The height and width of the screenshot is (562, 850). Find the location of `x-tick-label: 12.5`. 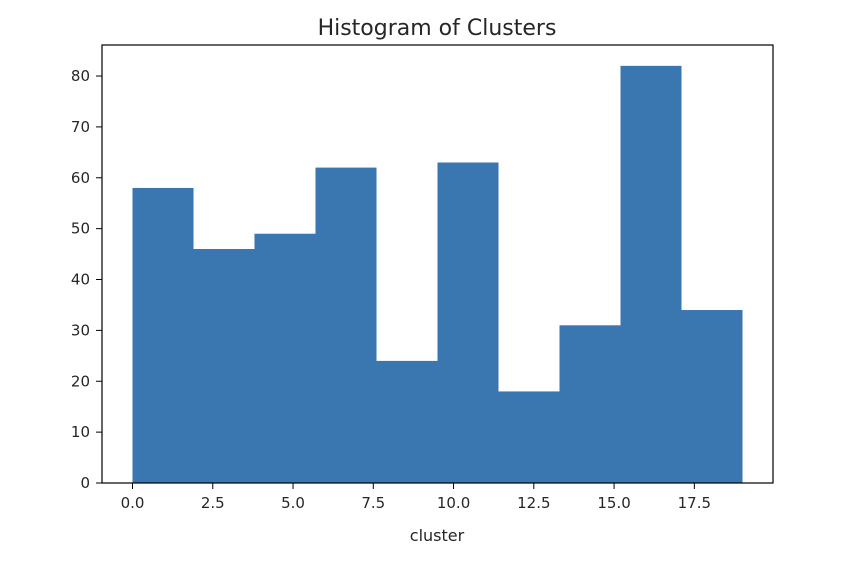

x-tick-label: 12.5 is located at coordinates (533, 503).